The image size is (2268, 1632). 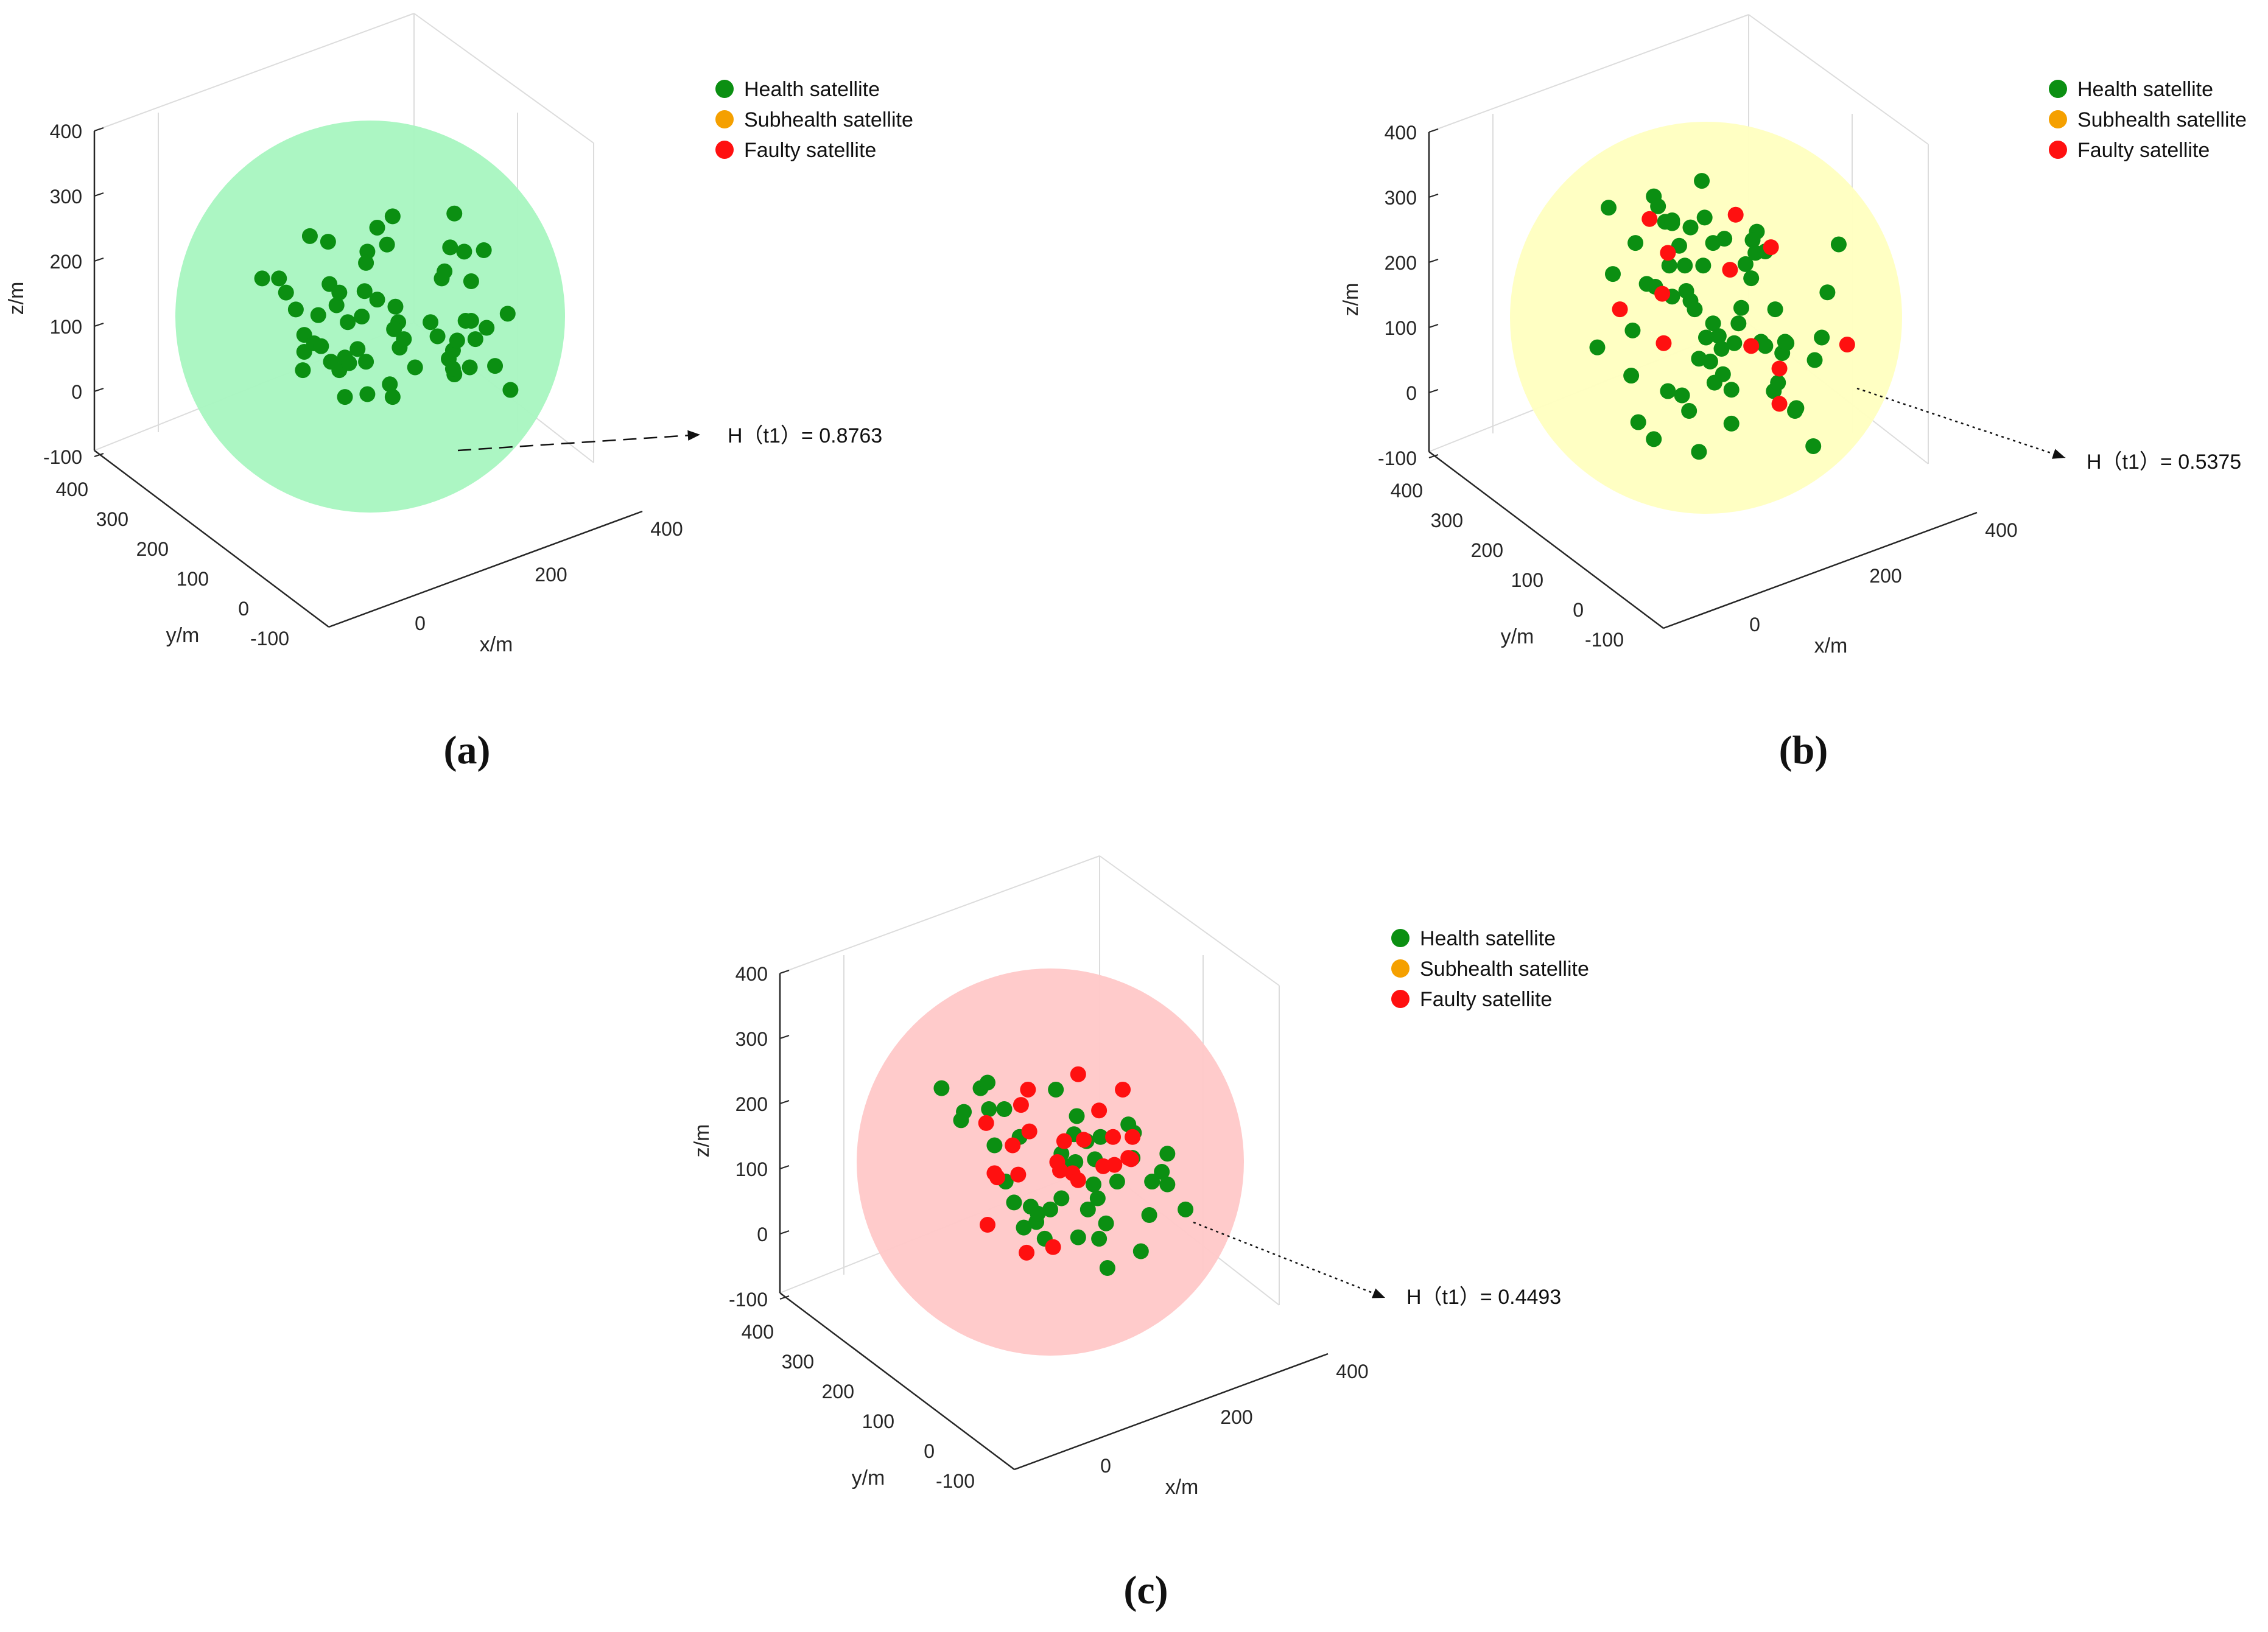 What do you see at coordinates (897, 1381) in the screenshot?
I see `y-axis-line` at bounding box center [897, 1381].